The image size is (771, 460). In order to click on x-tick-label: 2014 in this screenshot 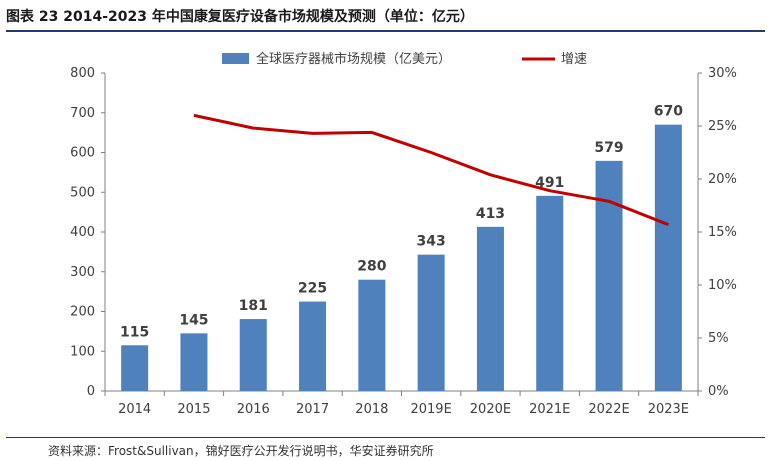, I will do `click(134, 409)`.